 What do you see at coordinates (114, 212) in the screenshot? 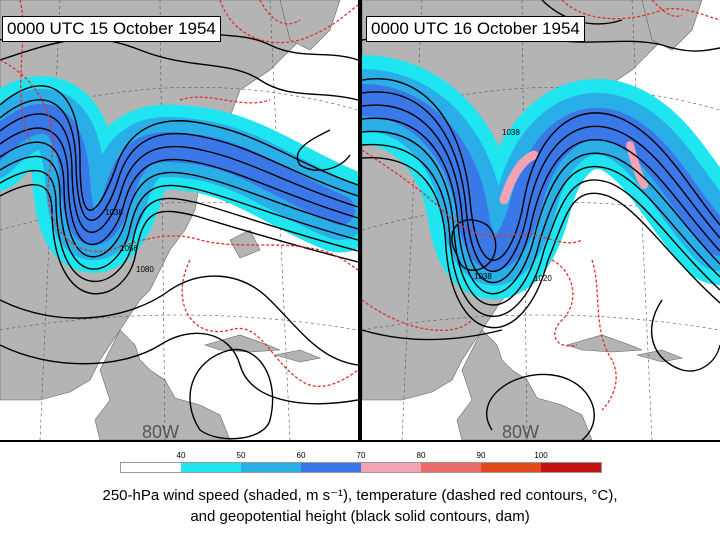
I see `contour-label-left-1: 1038` at bounding box center [114, 212].